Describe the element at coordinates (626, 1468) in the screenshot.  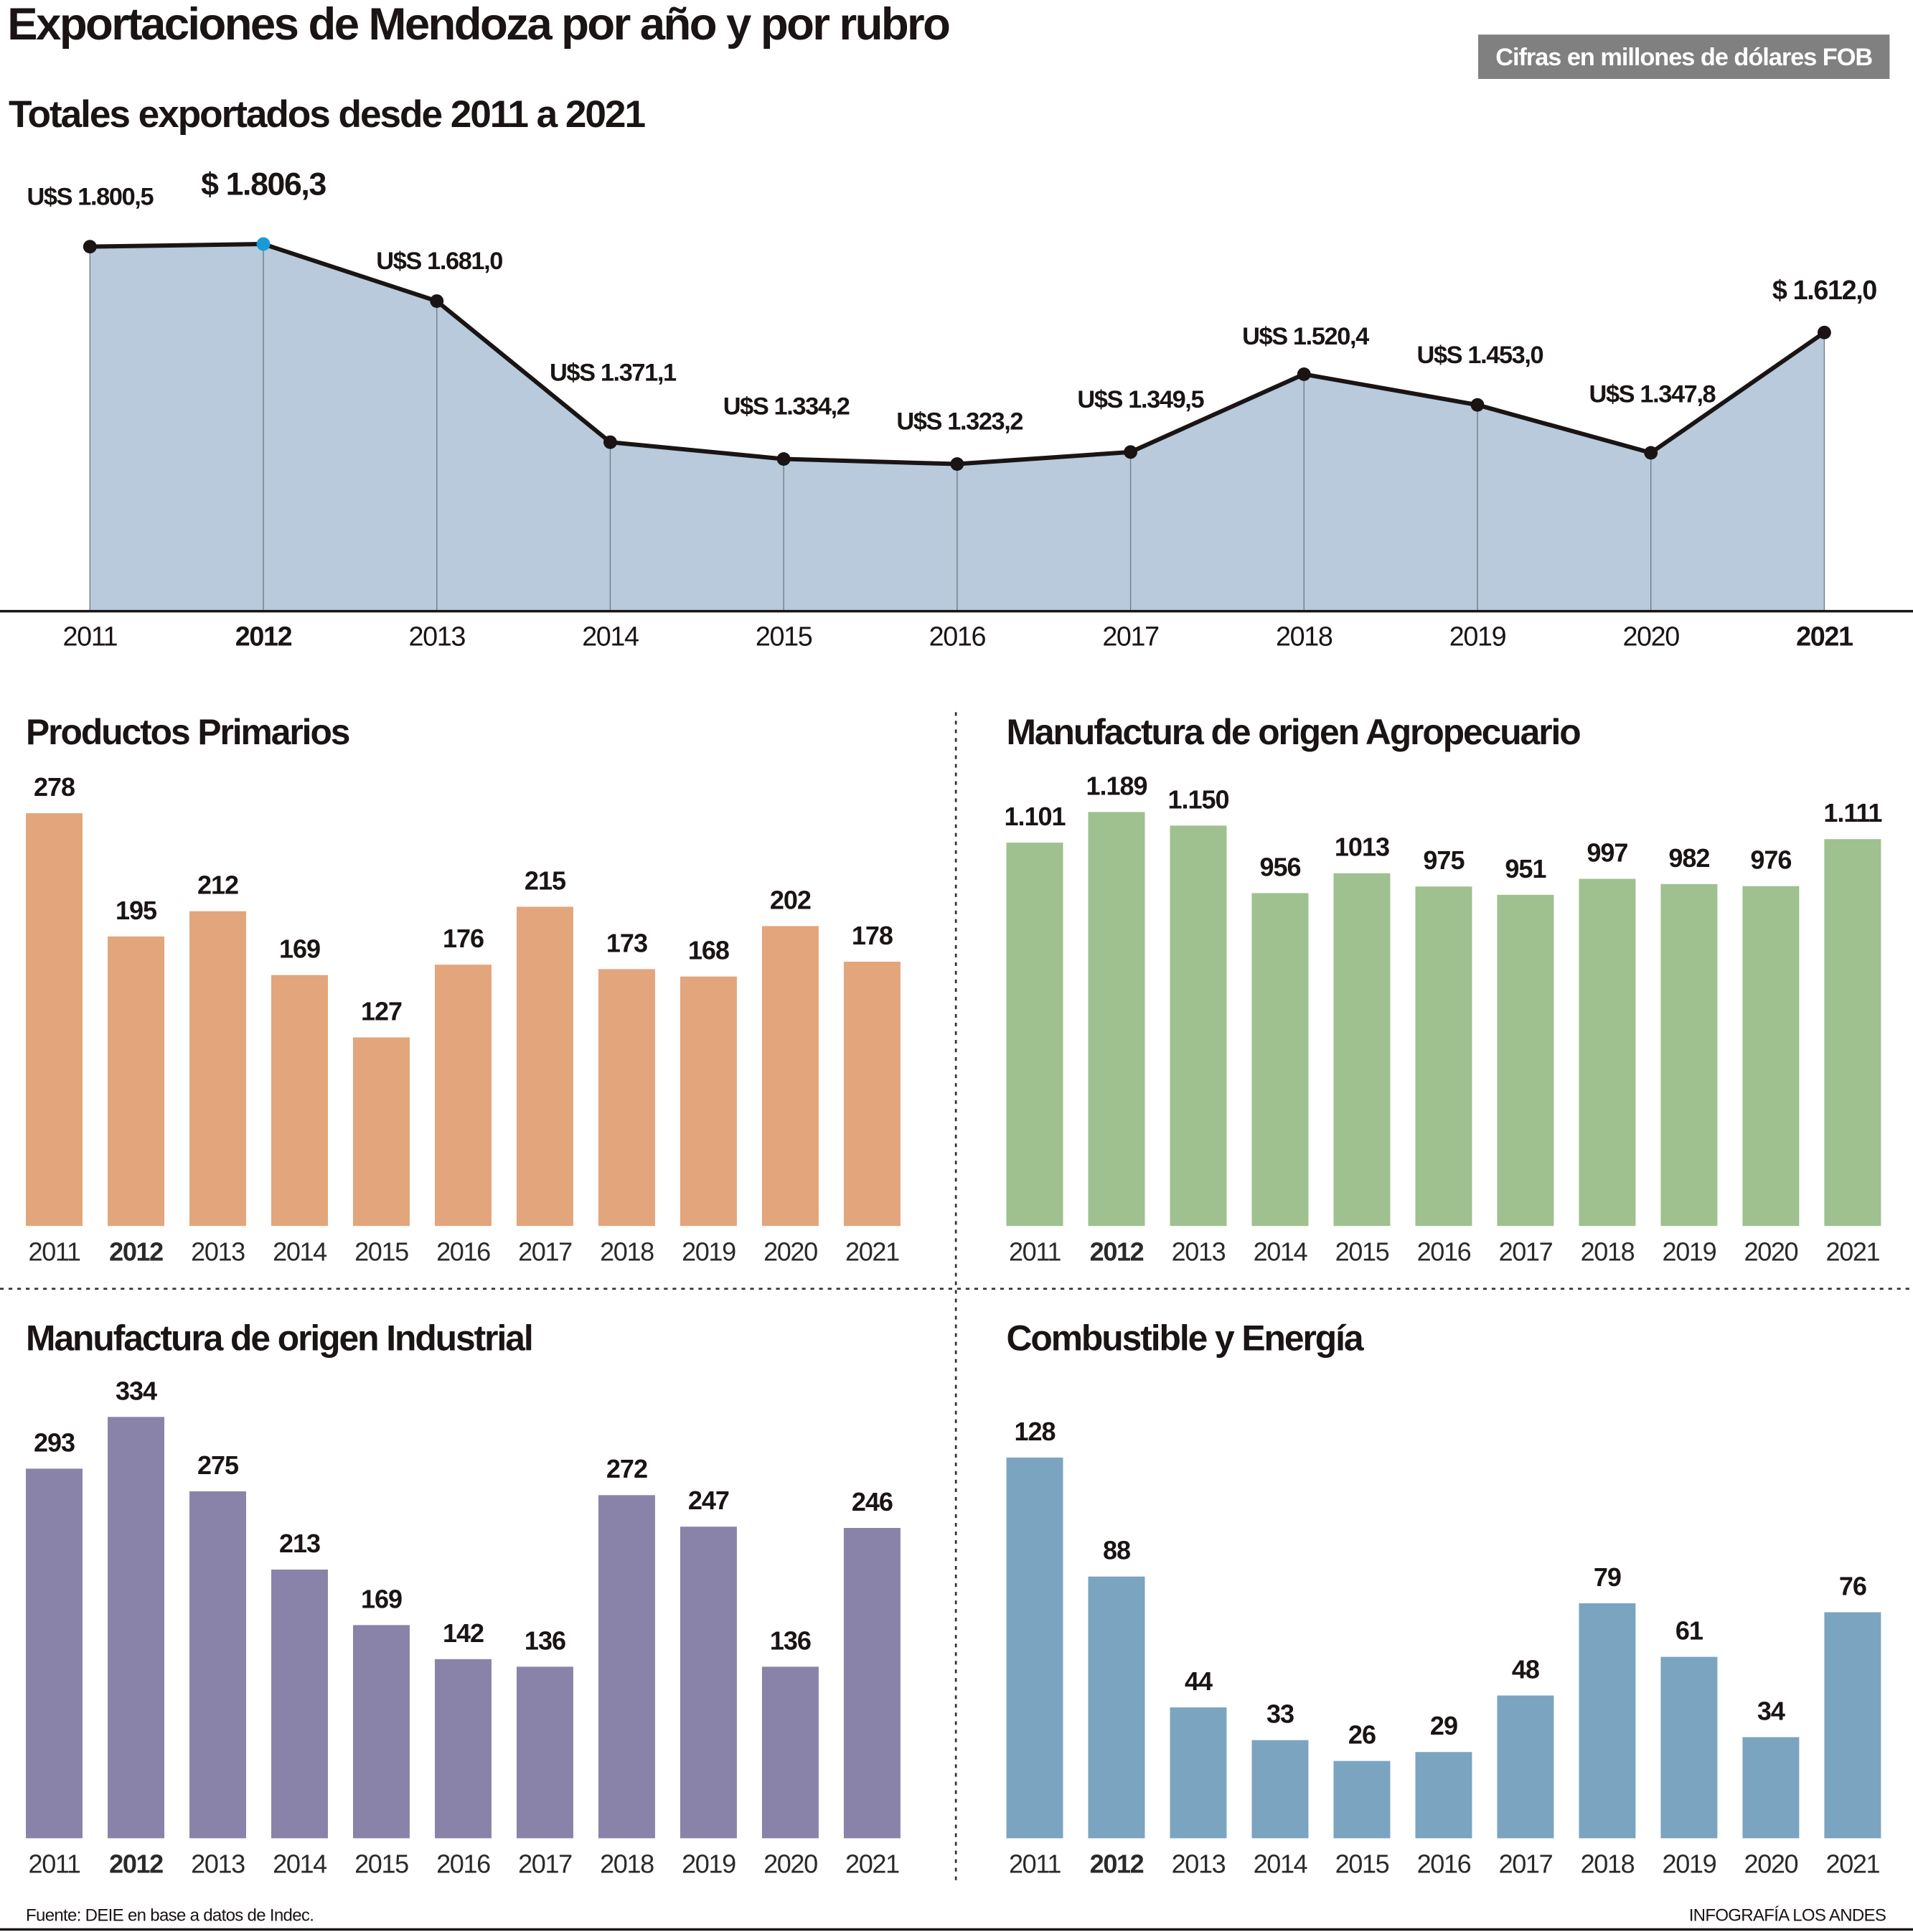
I see `bar-value-label: 272` at that location.